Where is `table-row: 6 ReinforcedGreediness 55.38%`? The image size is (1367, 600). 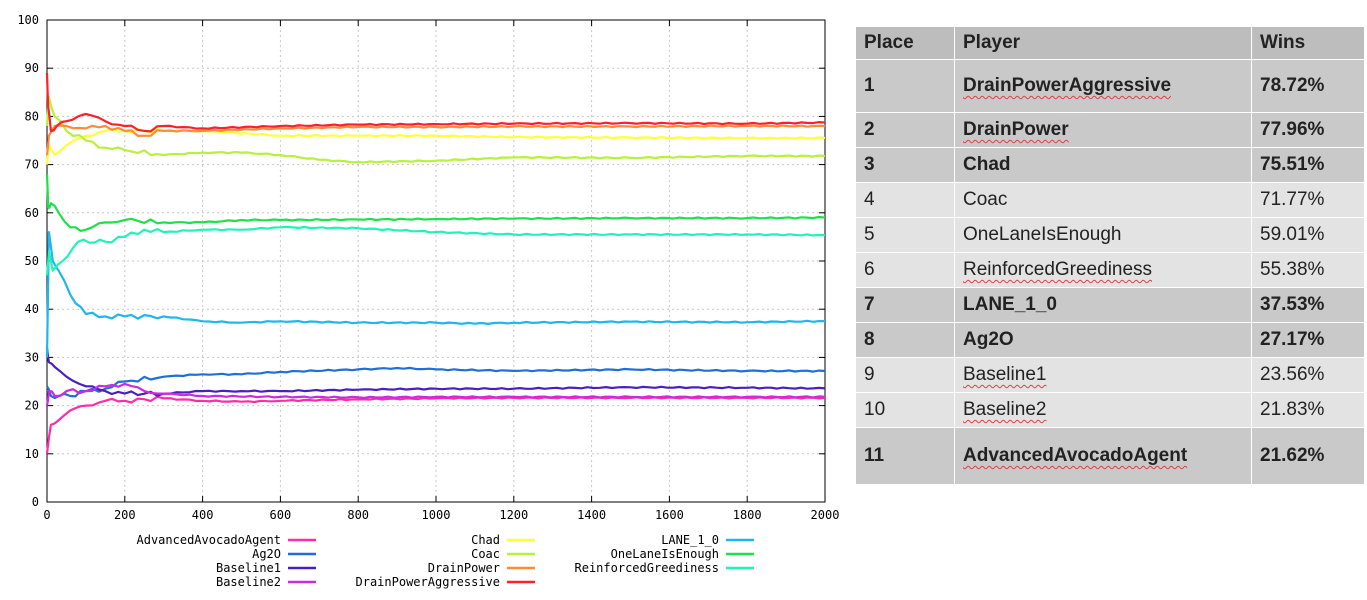 table-row: 6 ReinforcedGreediness 55.38% is located at coordinates (1110, 270).